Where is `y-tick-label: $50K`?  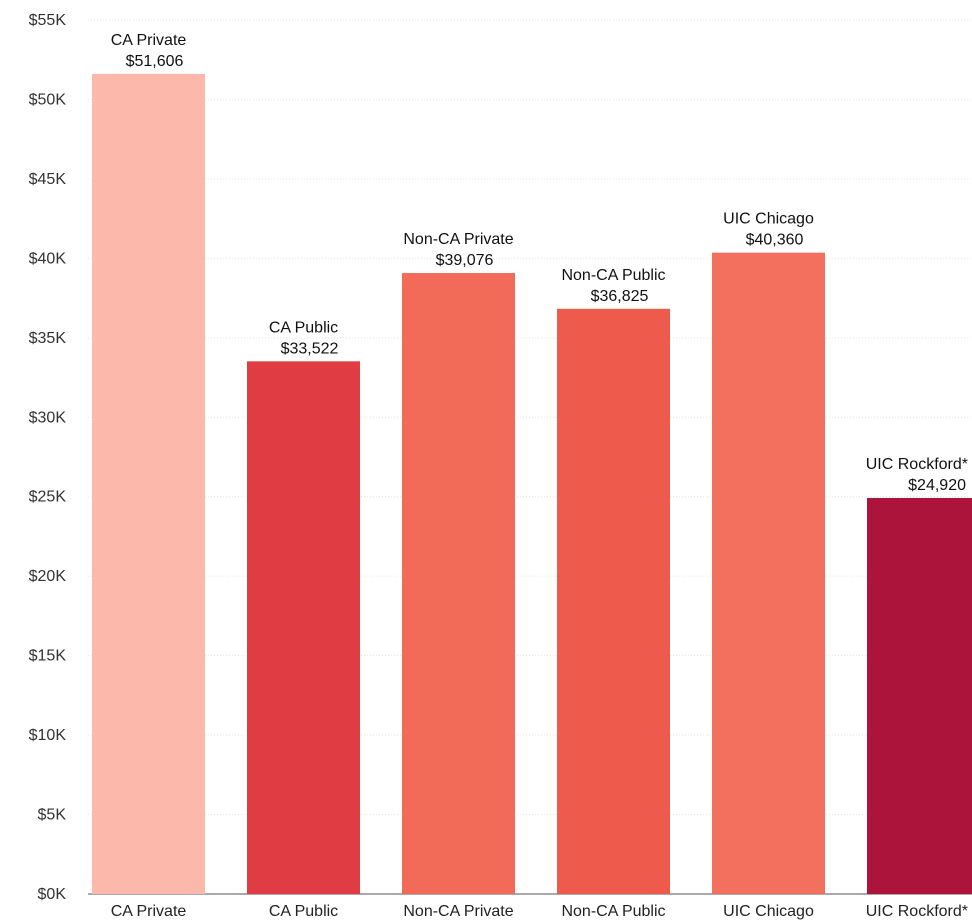
y-tick-label: $50K is located at coordinates (48, 99).